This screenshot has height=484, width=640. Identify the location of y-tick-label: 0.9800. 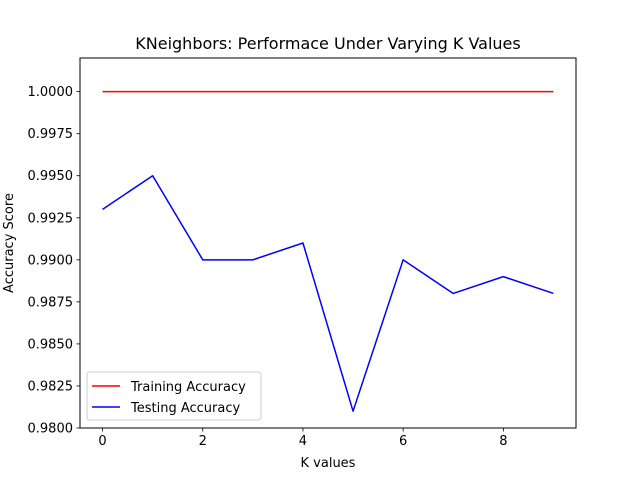
(51, 429).